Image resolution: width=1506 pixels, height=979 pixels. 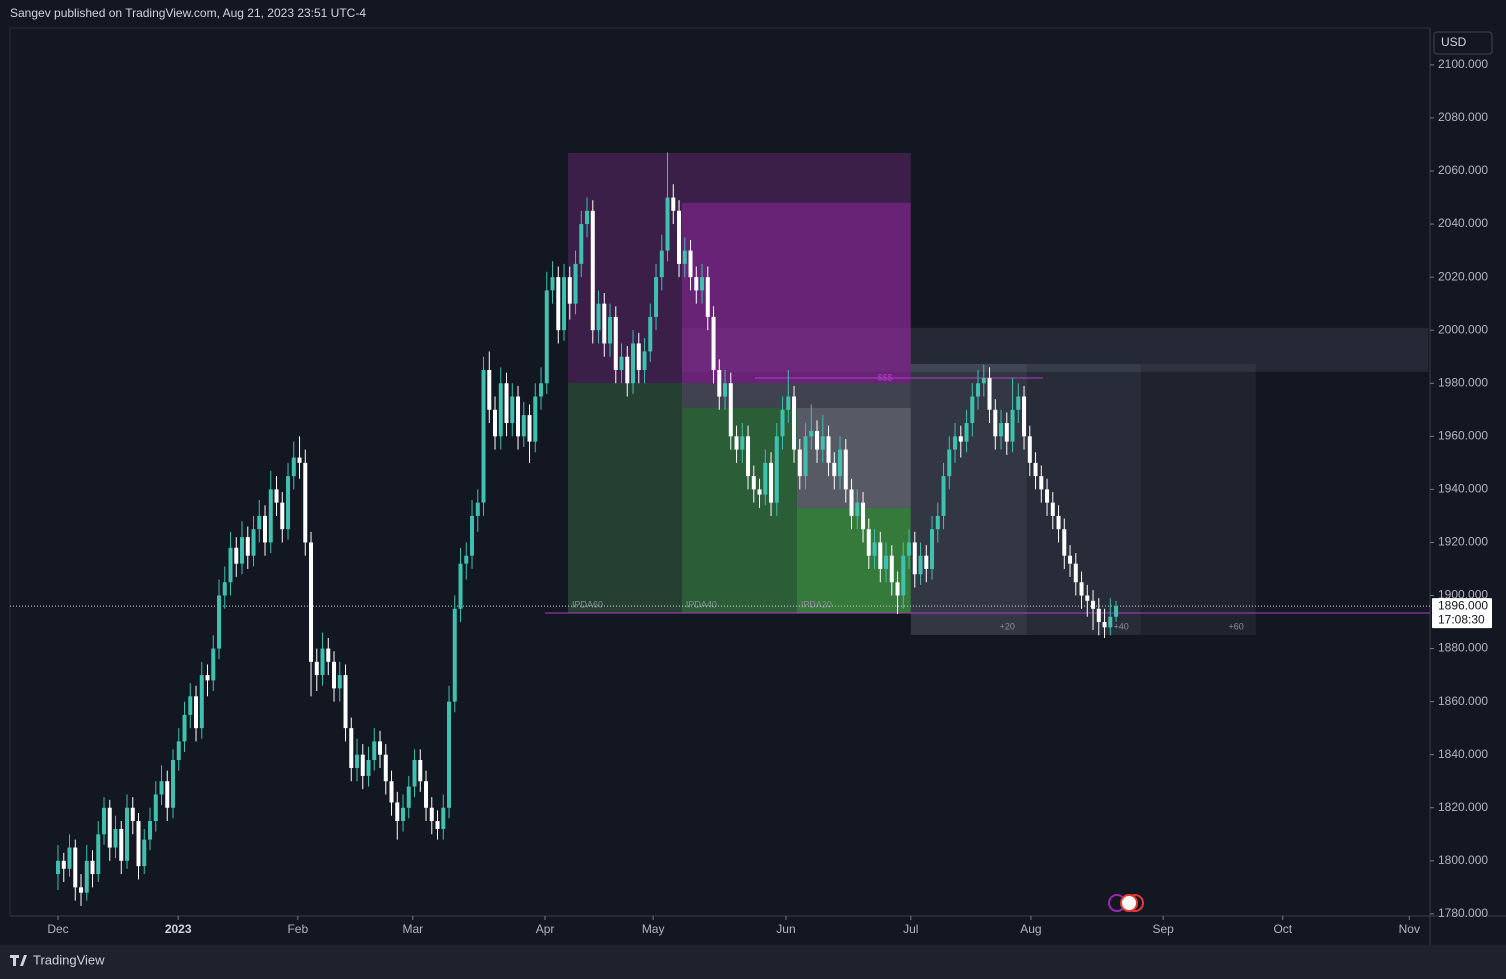 I want to click on x-tick-label: Oct, so click(x=1282, y=929).